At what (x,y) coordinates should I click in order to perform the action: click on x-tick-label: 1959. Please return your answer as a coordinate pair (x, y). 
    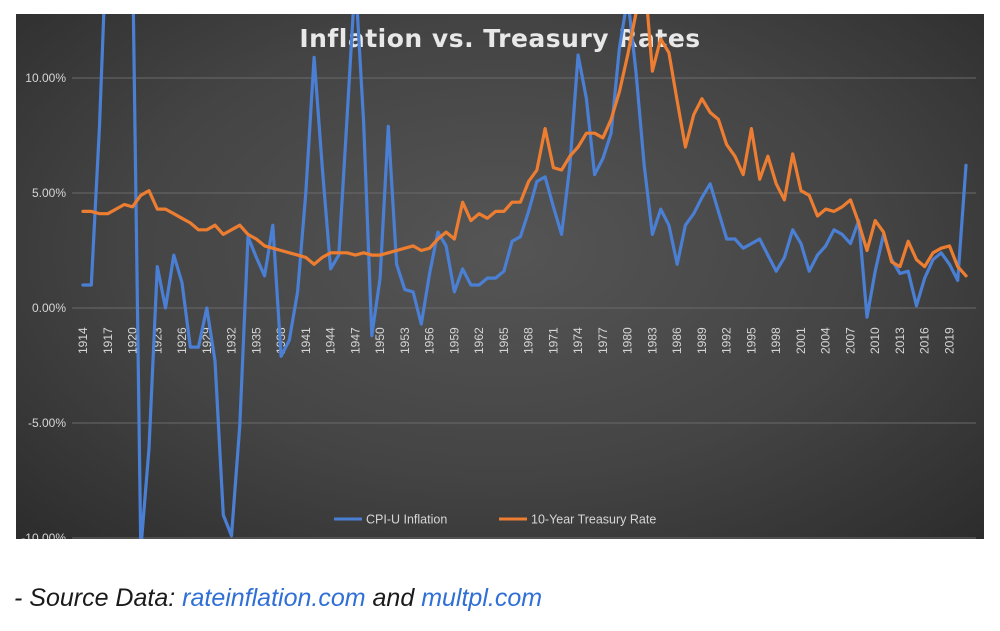
    Looking at the image, I should click on (454, 340).